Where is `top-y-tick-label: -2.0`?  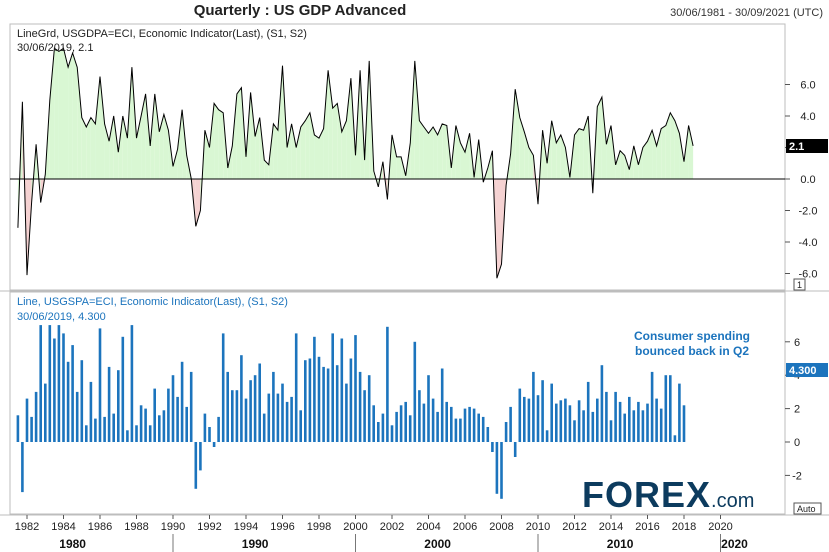 top-y-tick-label: -2.0 is located at coordinates (808, 212).